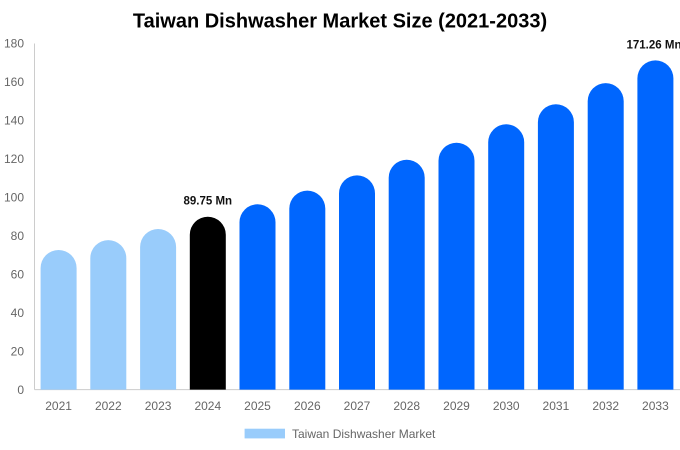  What do you see at coordinates (307, 406) in the screenshot?
I see `svg-text: 2026` at bounding box center [307, 406].